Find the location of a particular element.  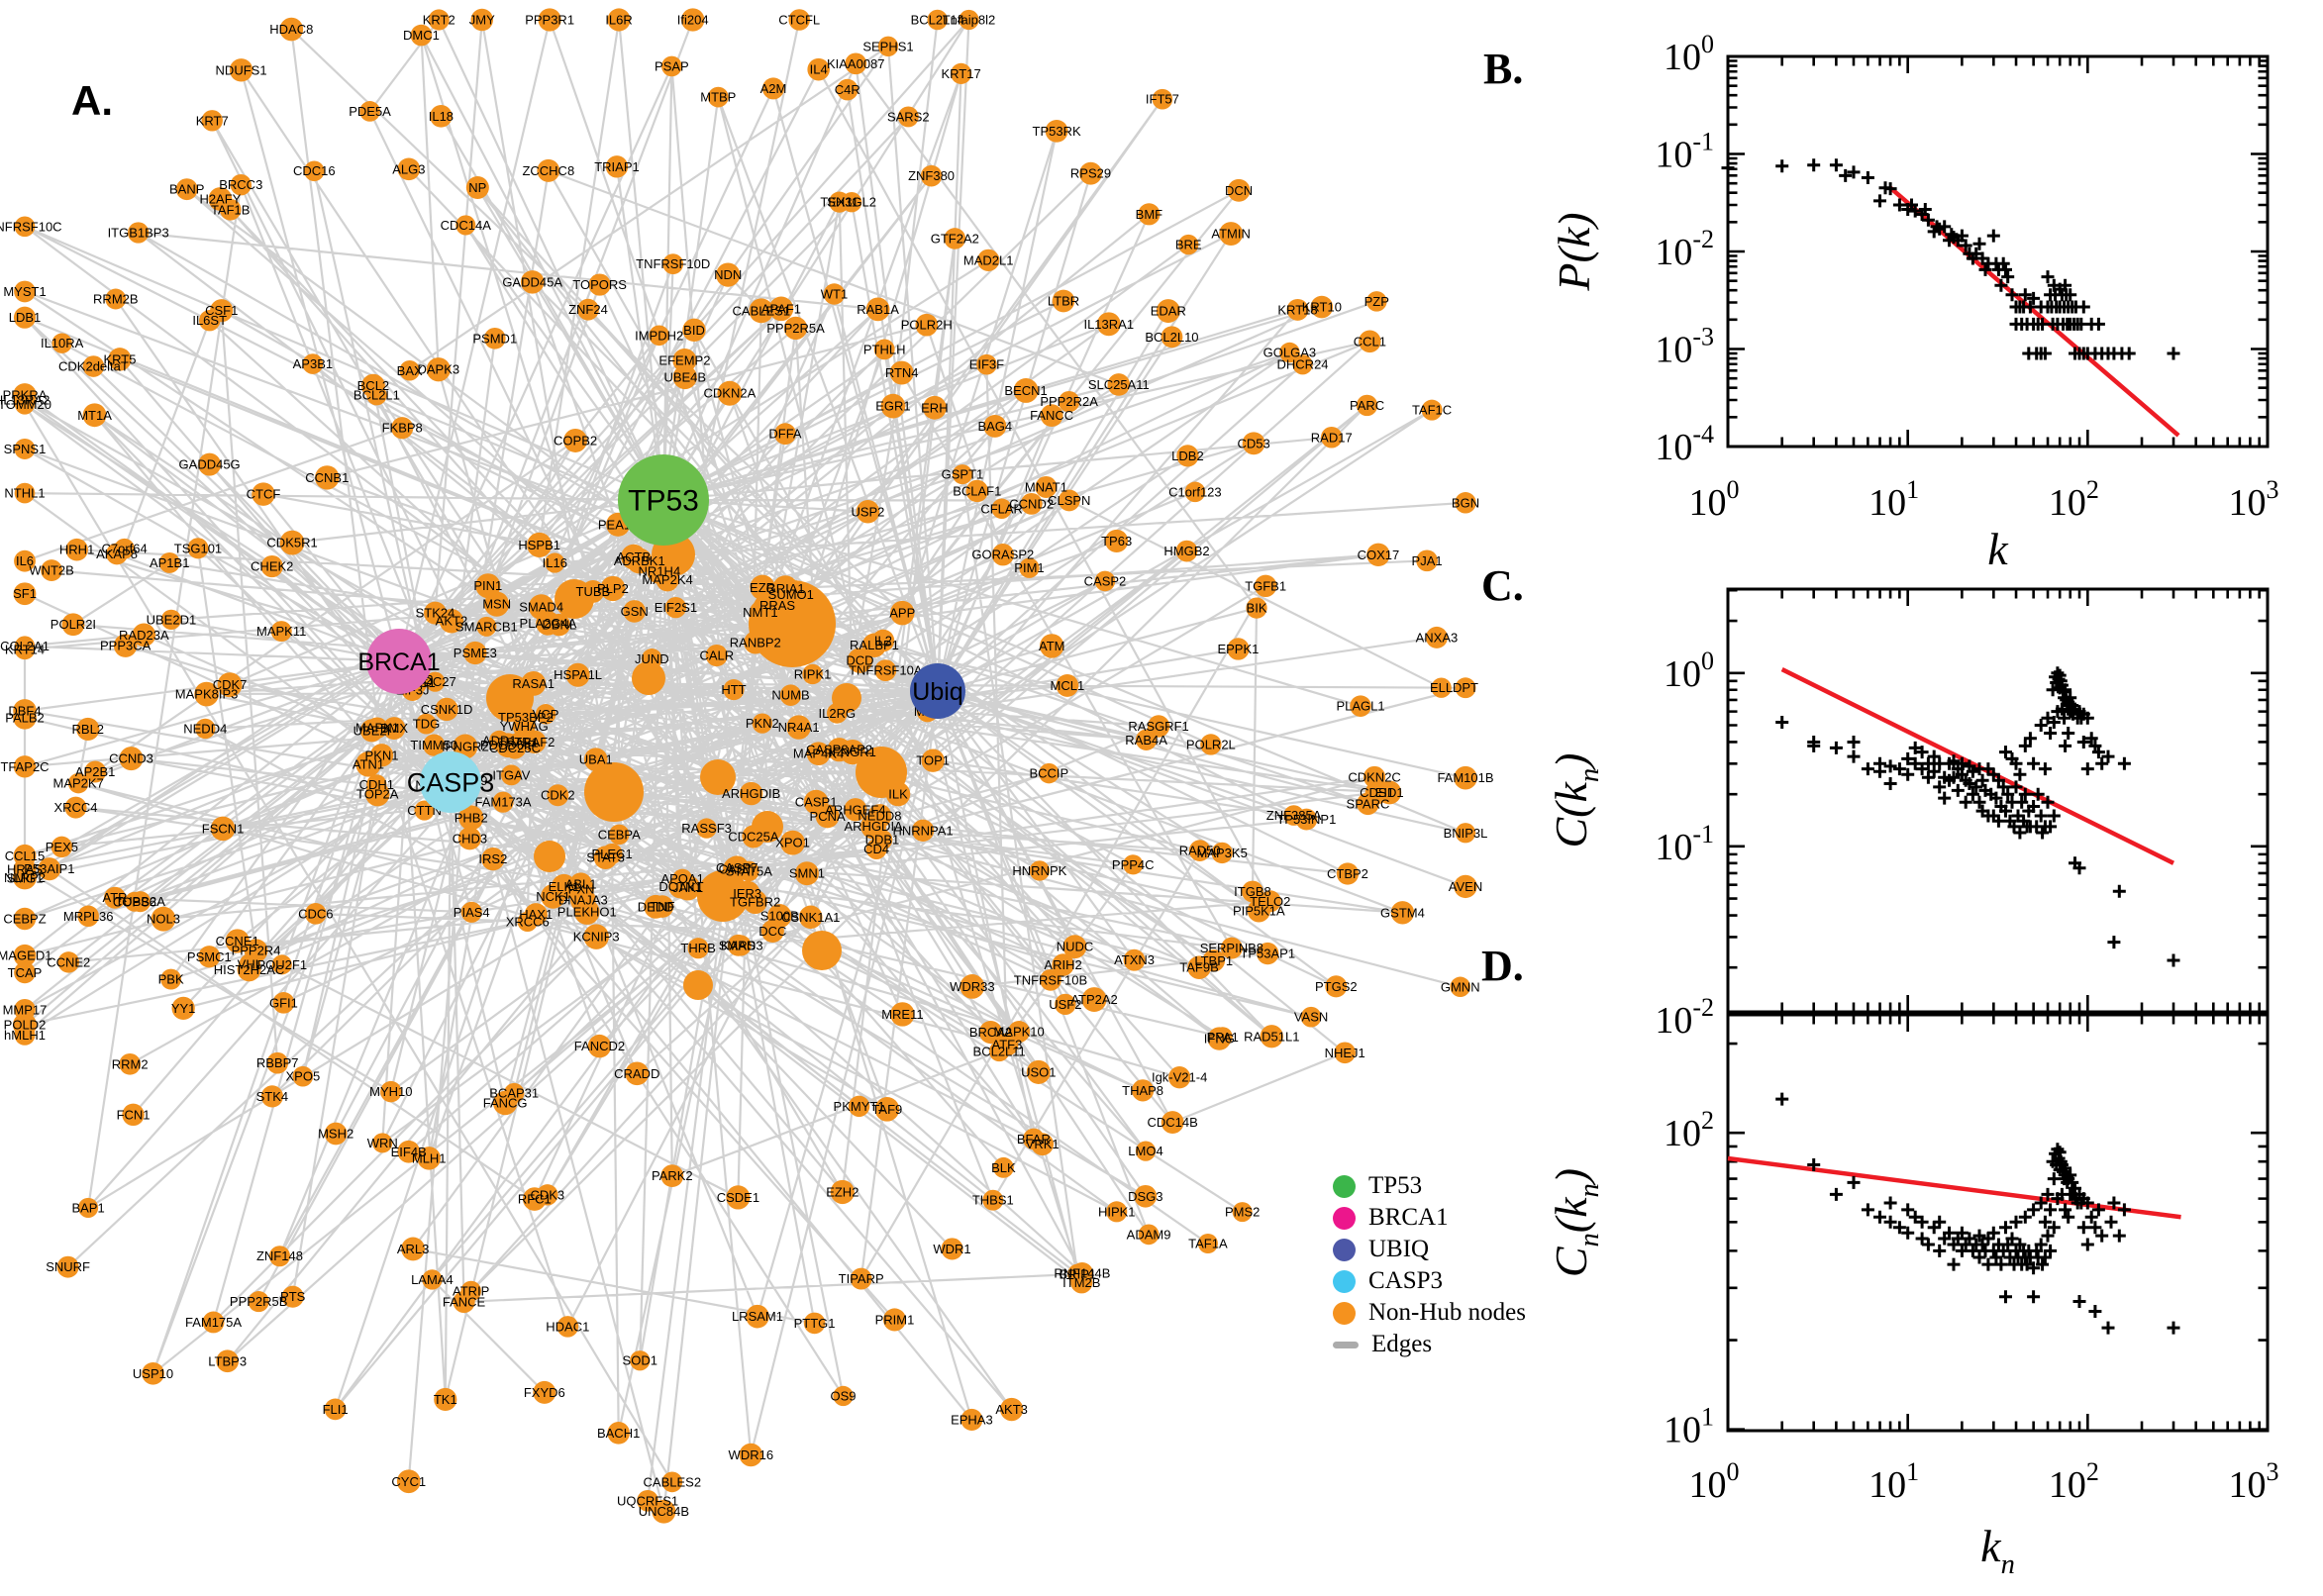

svg-text: KRT14 is located at coordinates (25, 649).